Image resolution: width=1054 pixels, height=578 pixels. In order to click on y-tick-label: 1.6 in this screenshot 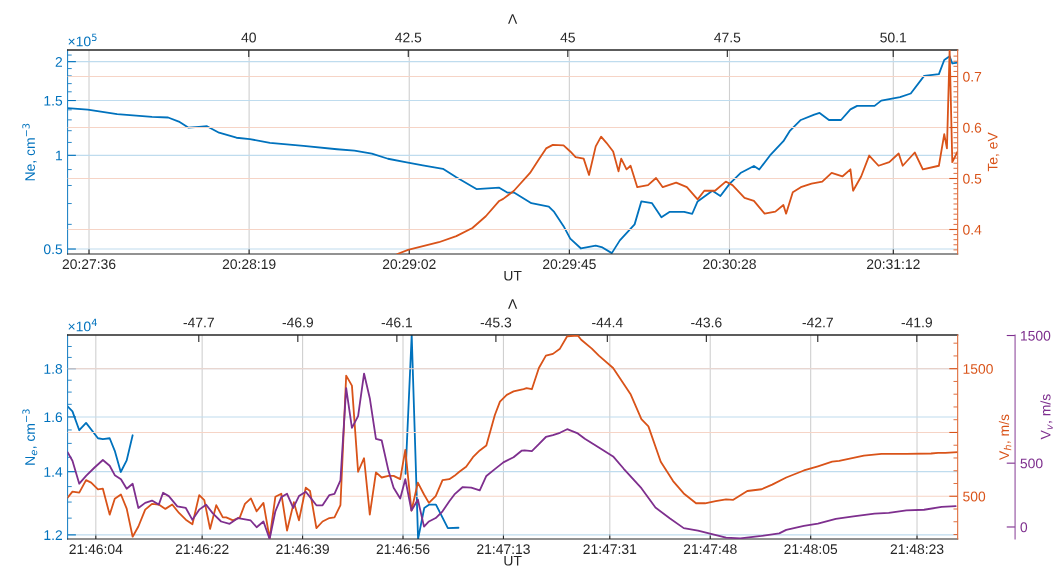, I will do `click(53, 417)`.